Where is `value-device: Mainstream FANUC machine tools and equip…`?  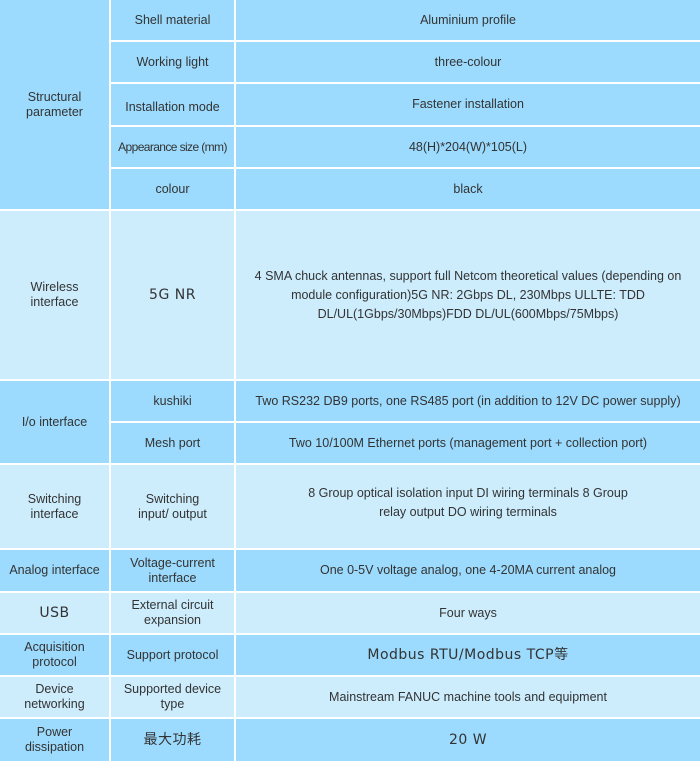
value-device: Mainstream FANUC machine tools and equip… is located at coordinates (468, 697).